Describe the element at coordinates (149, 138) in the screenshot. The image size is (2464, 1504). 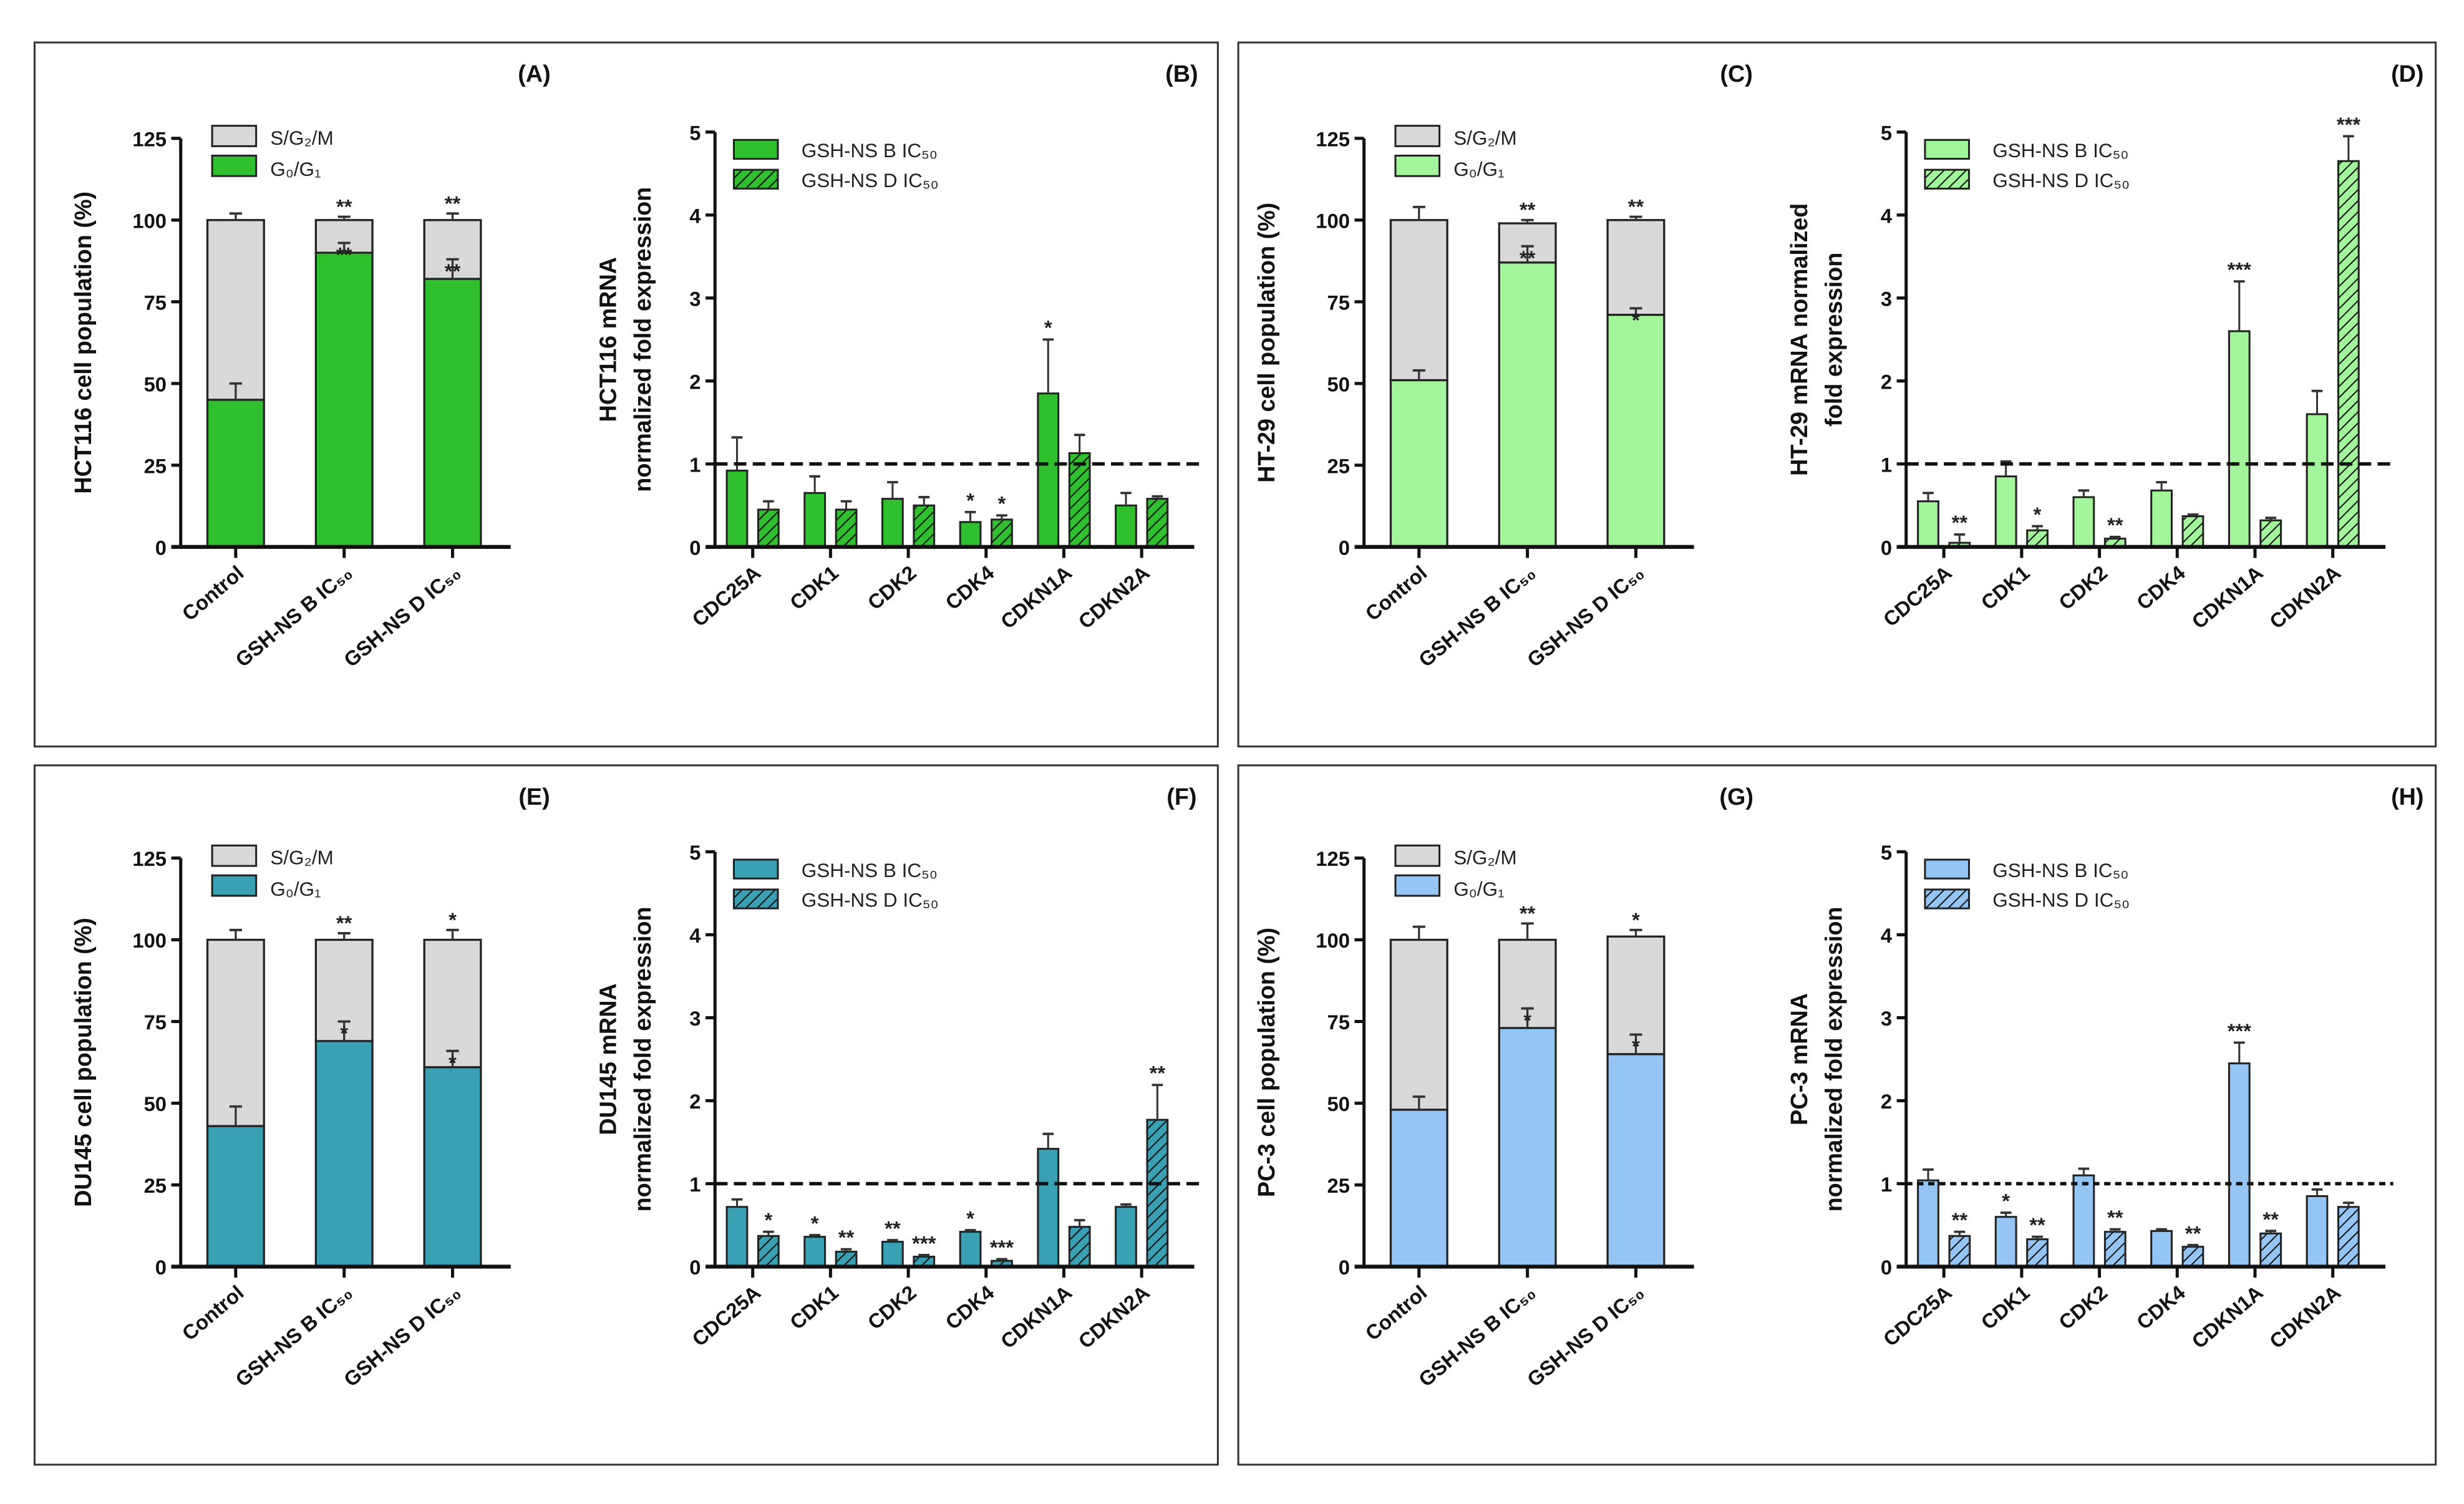
I see `y-tick-label: 125` at that location.